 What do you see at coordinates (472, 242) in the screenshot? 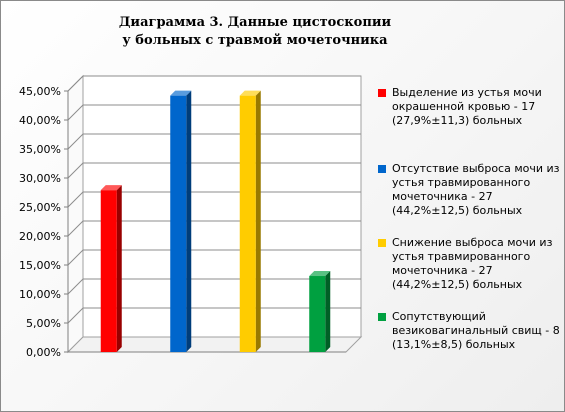
I see `legend-line: Снижение выброса мочи из` at bounding box center [472, 242].